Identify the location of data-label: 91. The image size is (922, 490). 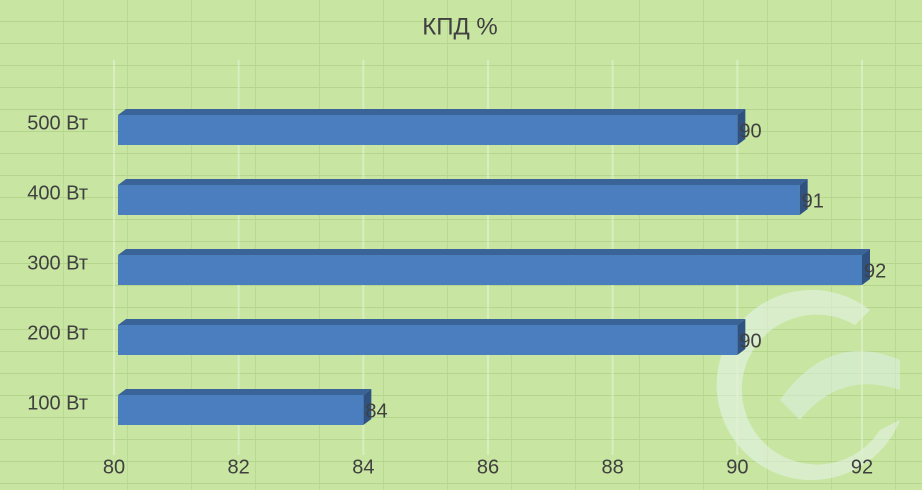
(813, 201).